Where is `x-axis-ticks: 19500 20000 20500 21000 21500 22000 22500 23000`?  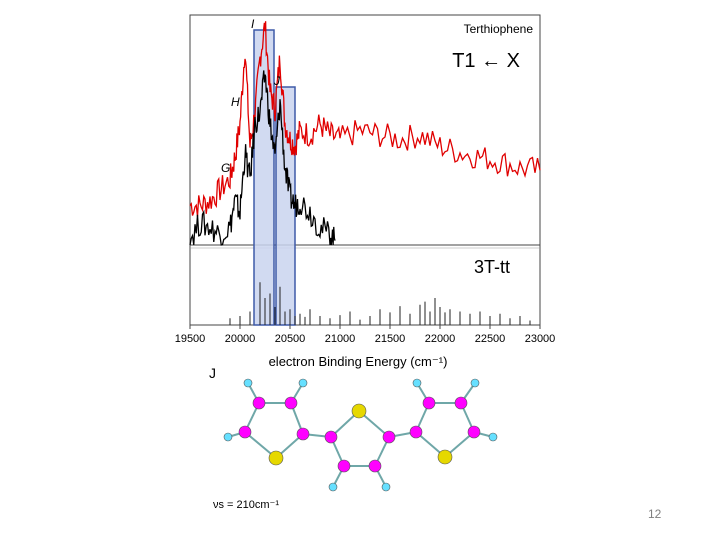
x-axis-ticks: 19500 20000 20500 21000 21500 22000 22500 23000 is located at coordinates (365, 335).